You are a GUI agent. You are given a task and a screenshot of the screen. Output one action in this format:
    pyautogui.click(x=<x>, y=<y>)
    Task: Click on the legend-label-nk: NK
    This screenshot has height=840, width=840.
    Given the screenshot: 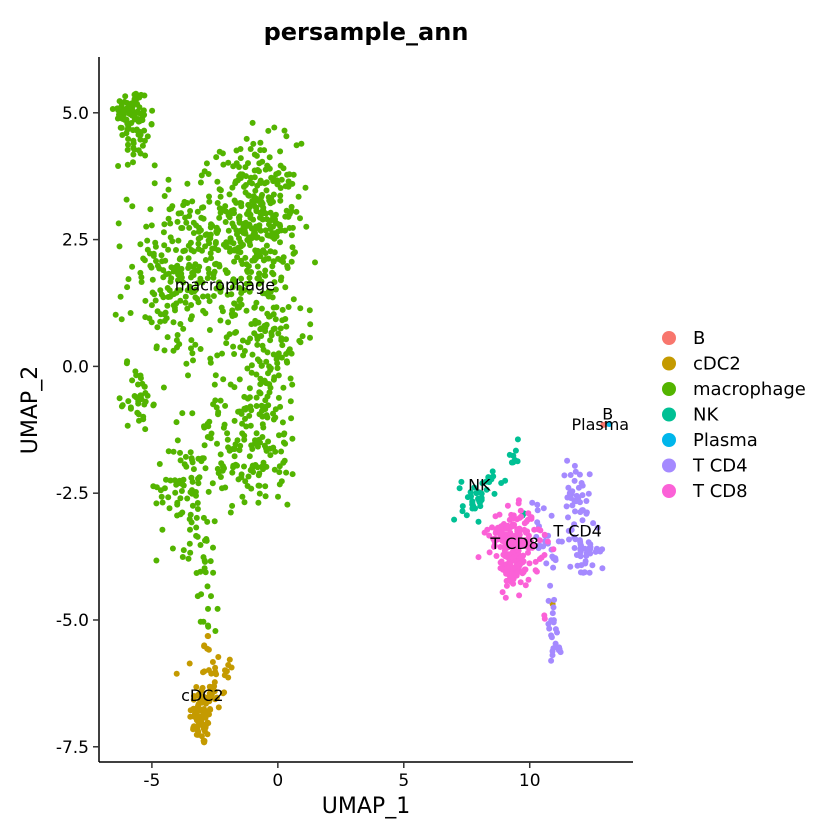 What is the action you would take?
    pyautogui.click(x=706, y=415)
    